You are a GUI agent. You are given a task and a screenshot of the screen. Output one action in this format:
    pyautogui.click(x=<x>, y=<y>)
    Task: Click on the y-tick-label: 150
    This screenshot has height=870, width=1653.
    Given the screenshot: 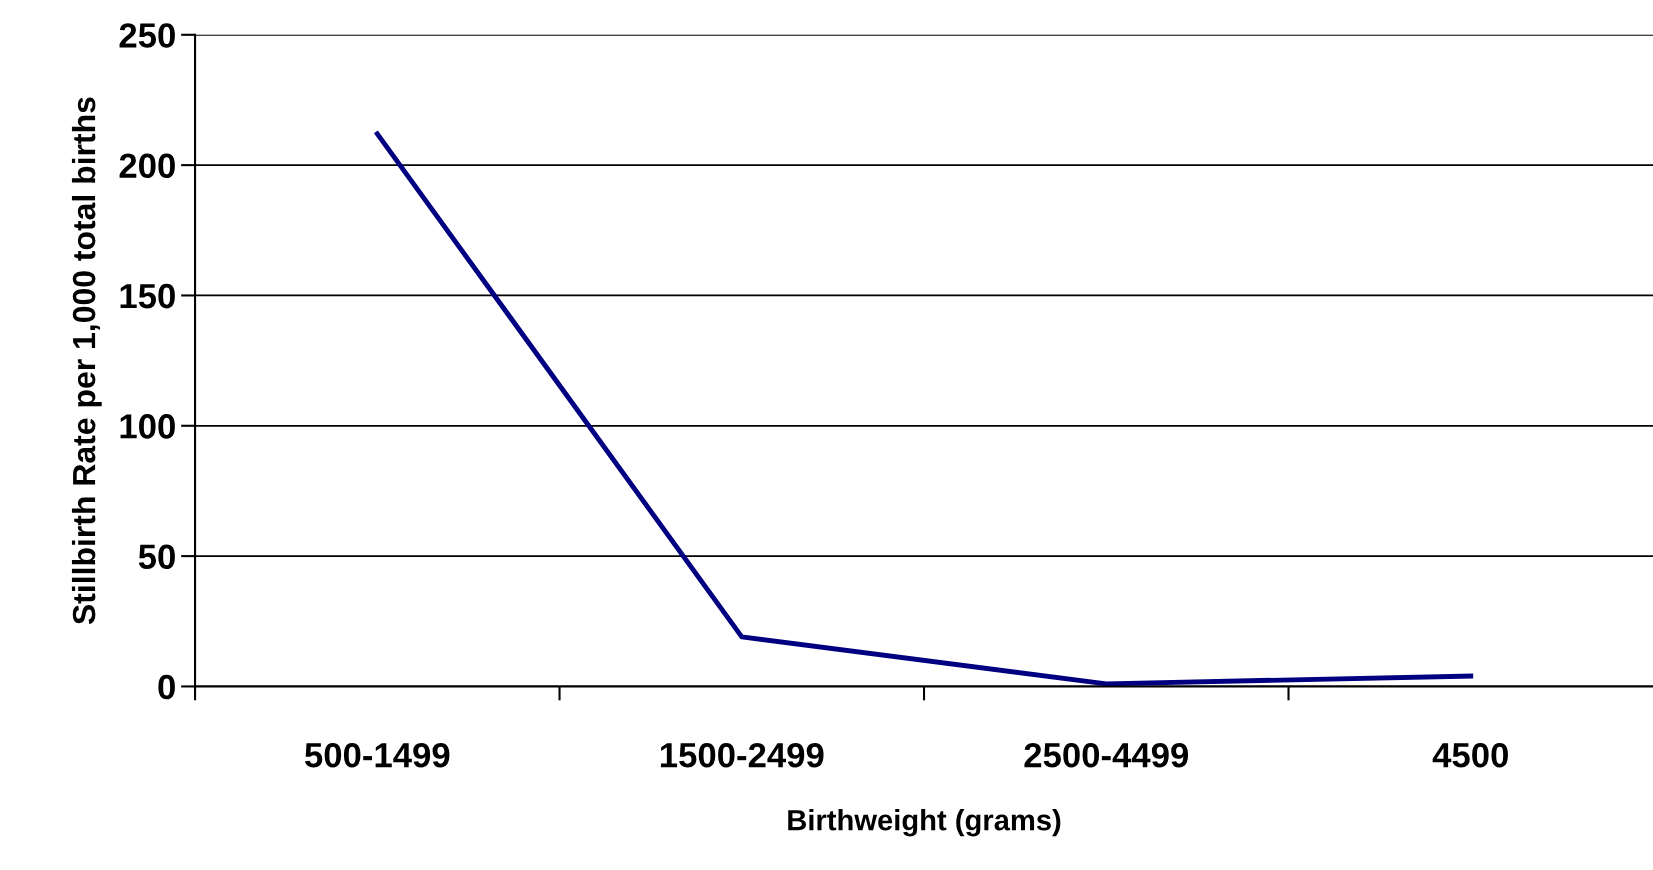 What is the action you would take?
    pyautogui.click(x=147, y=296)
    